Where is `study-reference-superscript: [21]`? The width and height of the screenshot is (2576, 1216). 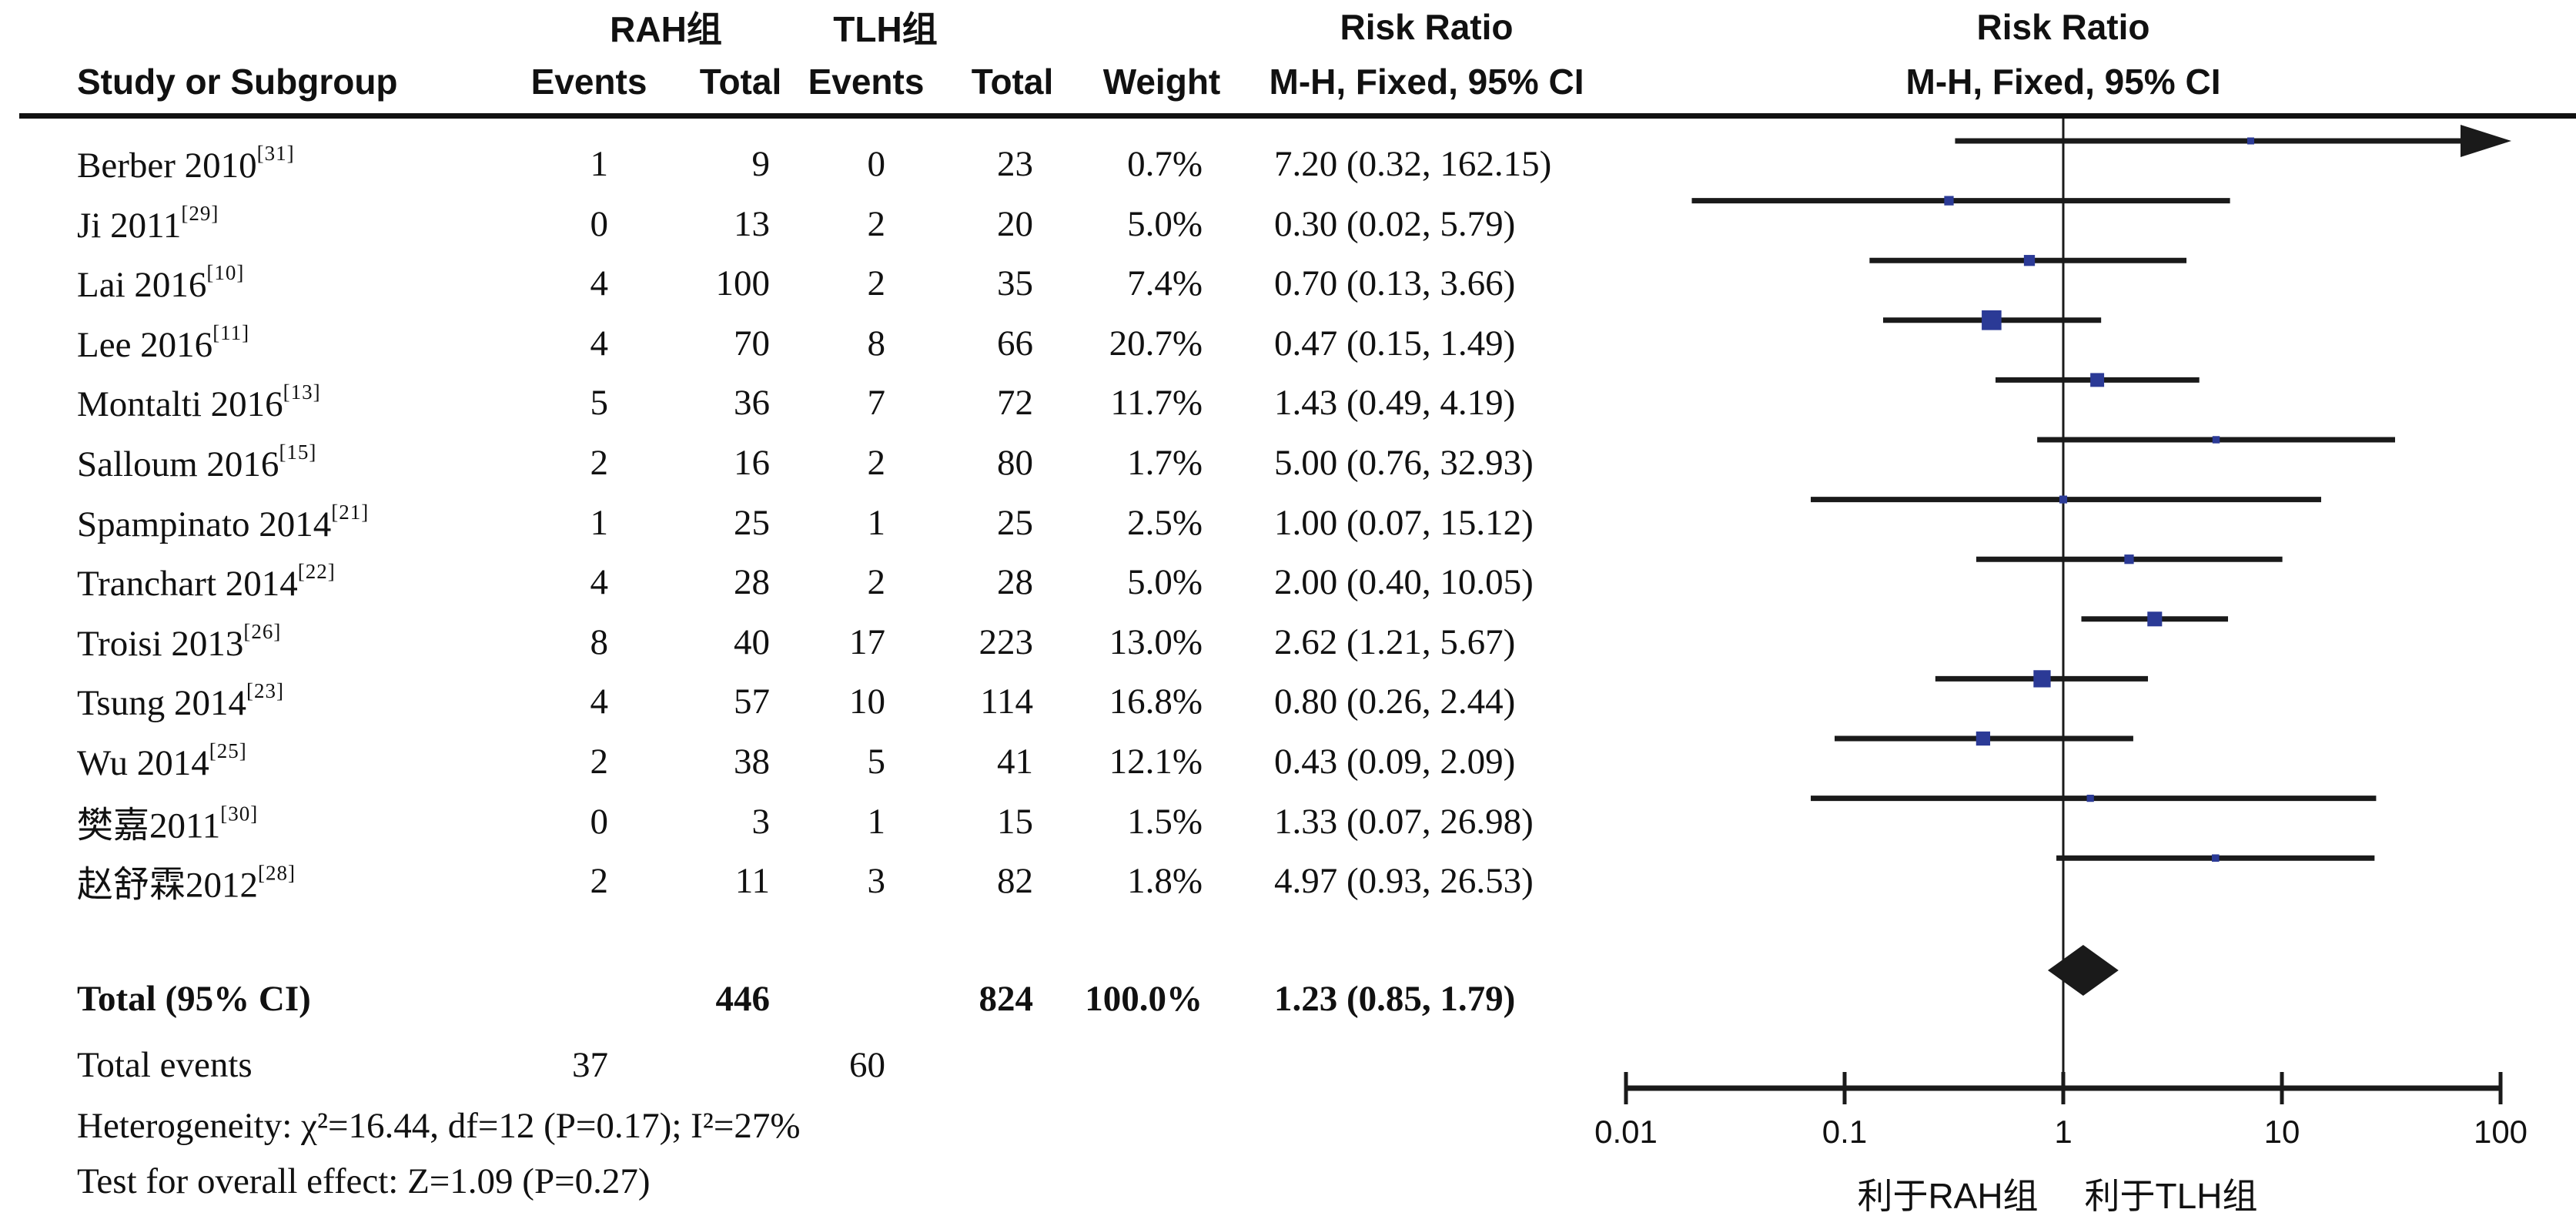
study-reference-superscript: [21] is located at coordinates (351, 512).